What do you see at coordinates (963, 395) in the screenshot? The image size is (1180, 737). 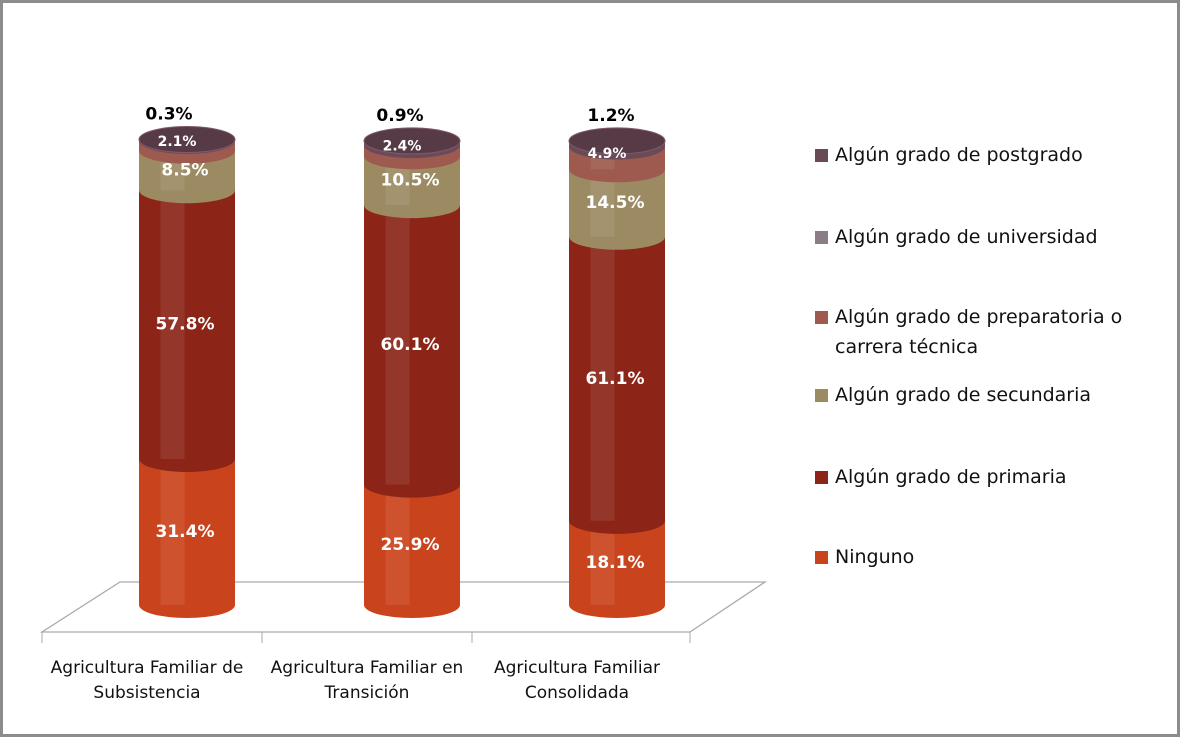 I see `legend-label: Algún grado de secundaria` at bounding box center [963, 395].